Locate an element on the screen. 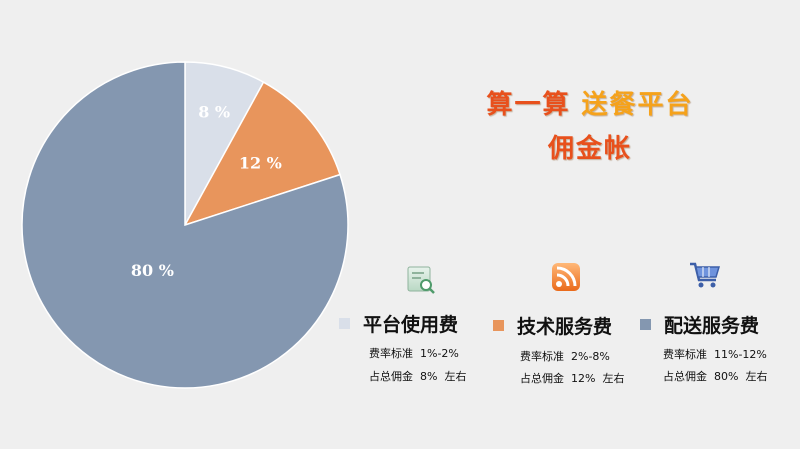 This screenshot has height=449, width=800. pie-slice-label-3: 80 % is located at coordinates (152, 270).